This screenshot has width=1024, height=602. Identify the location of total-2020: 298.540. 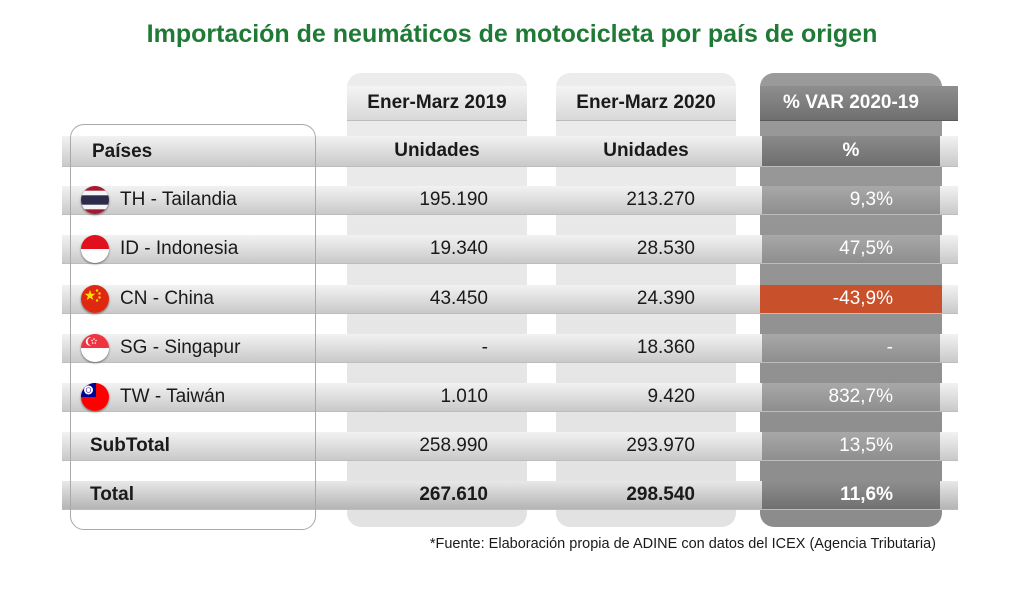
(660, 494).